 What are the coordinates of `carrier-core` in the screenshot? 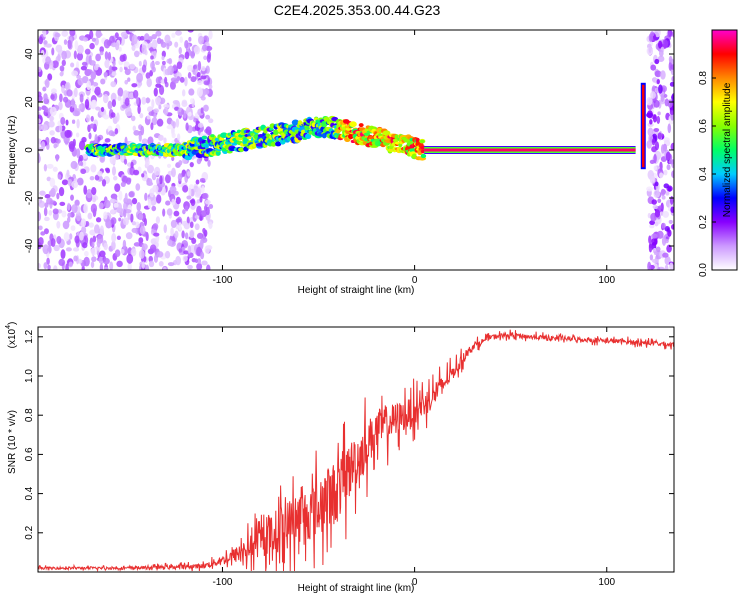 It's located at (530, 150).